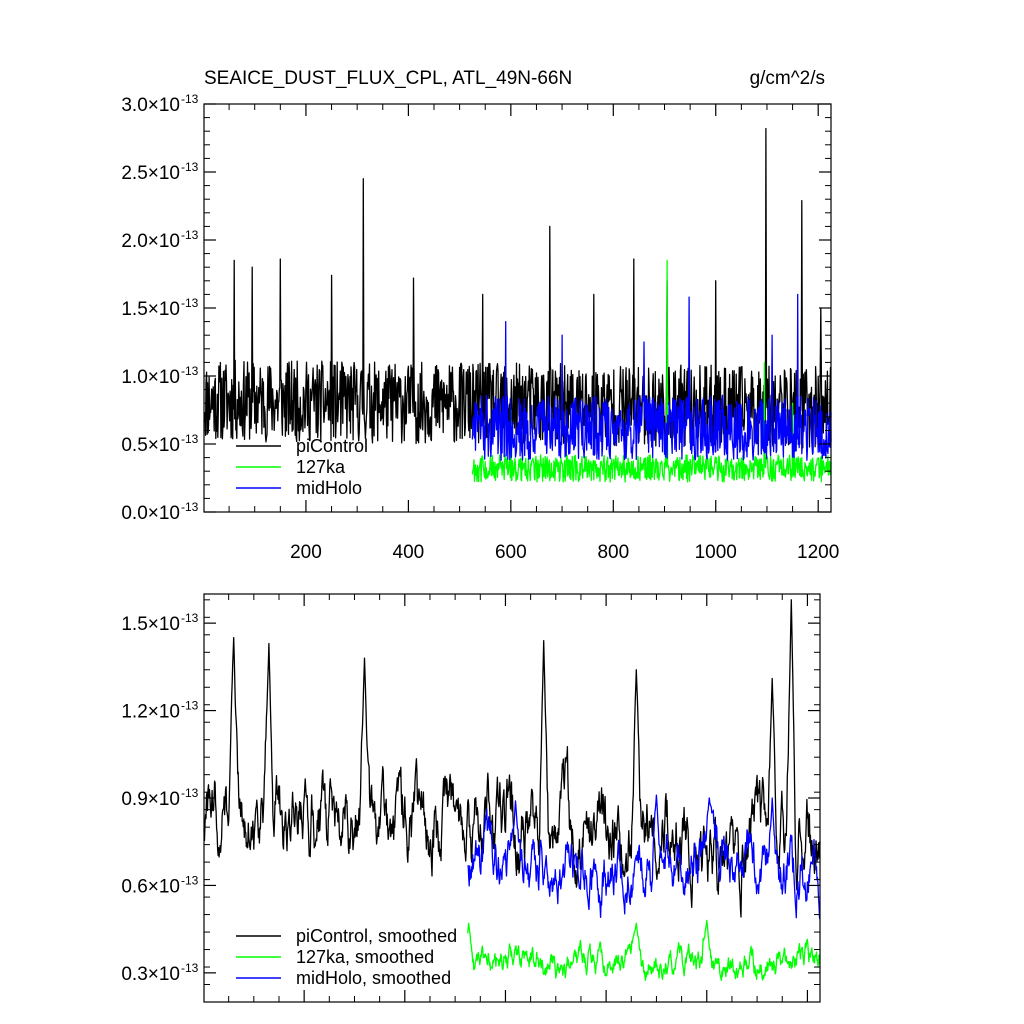 The height and width of the screenshot is (1024, 1024). Describe the element at coordinates (321, 467) in the screenshot. I see `legend-label: 127ka` at that location.